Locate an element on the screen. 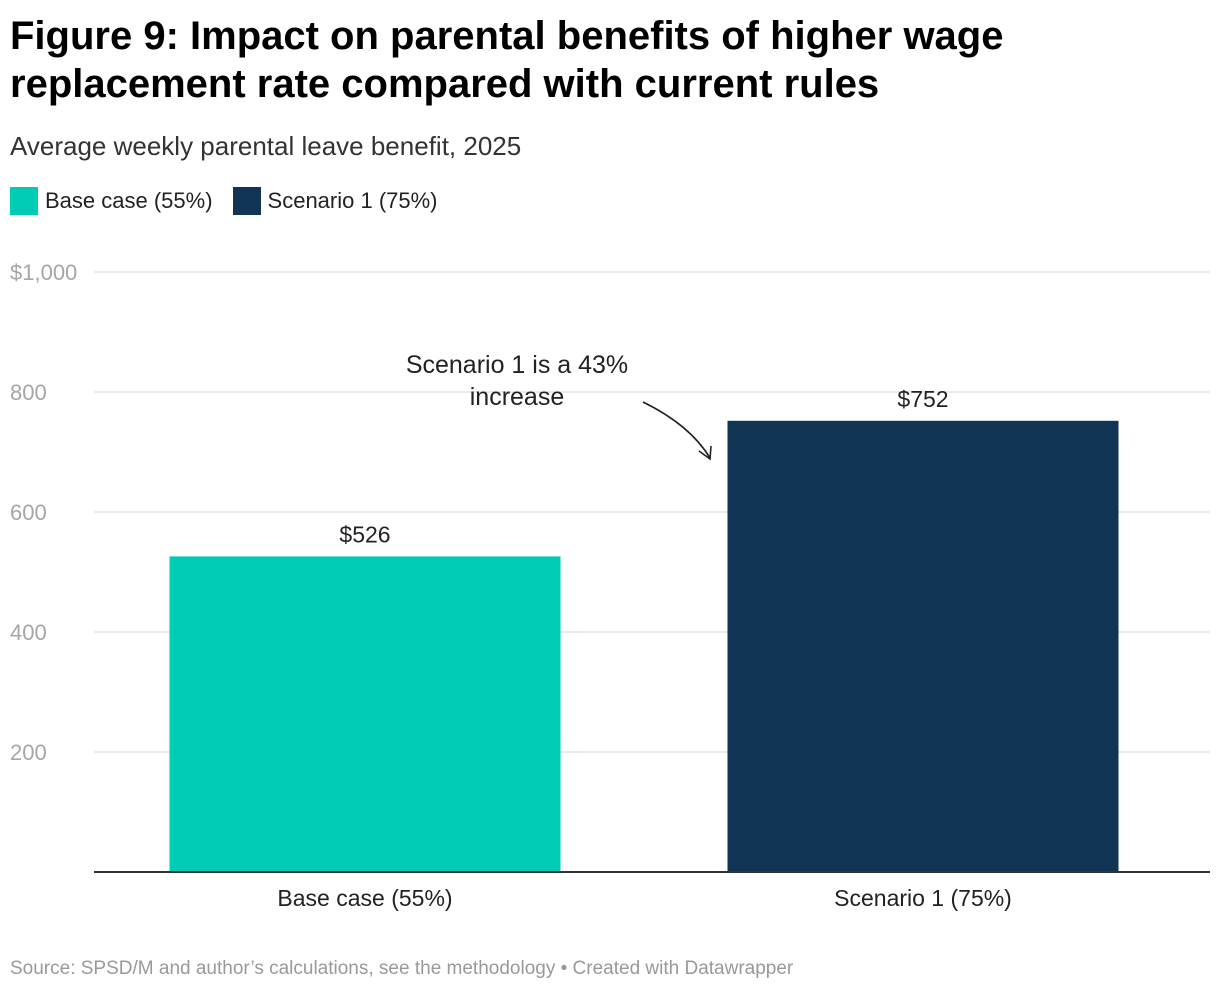  legend-label-base-case: Base case (55%) is located at coordinates (129, 200).